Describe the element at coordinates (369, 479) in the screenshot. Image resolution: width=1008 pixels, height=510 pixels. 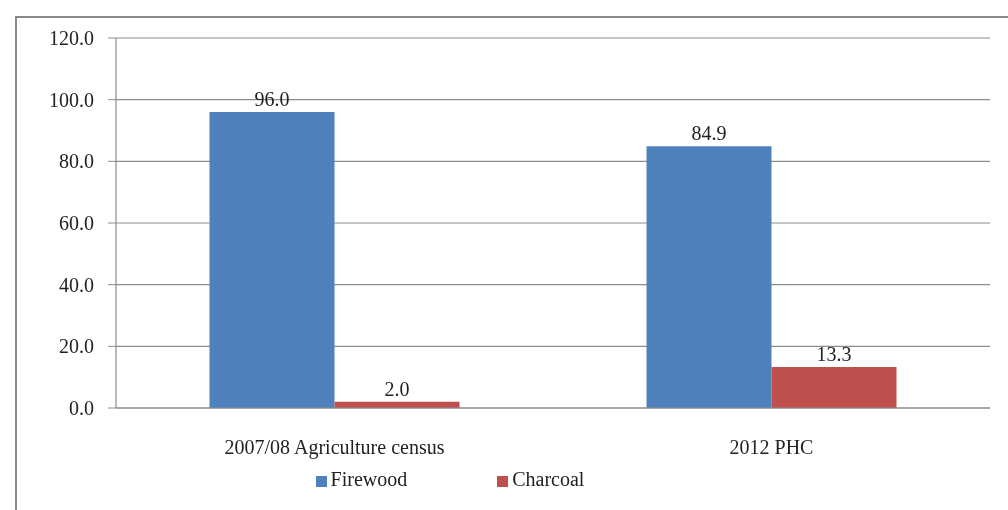
I see `legend-label: Firewood` at that location.